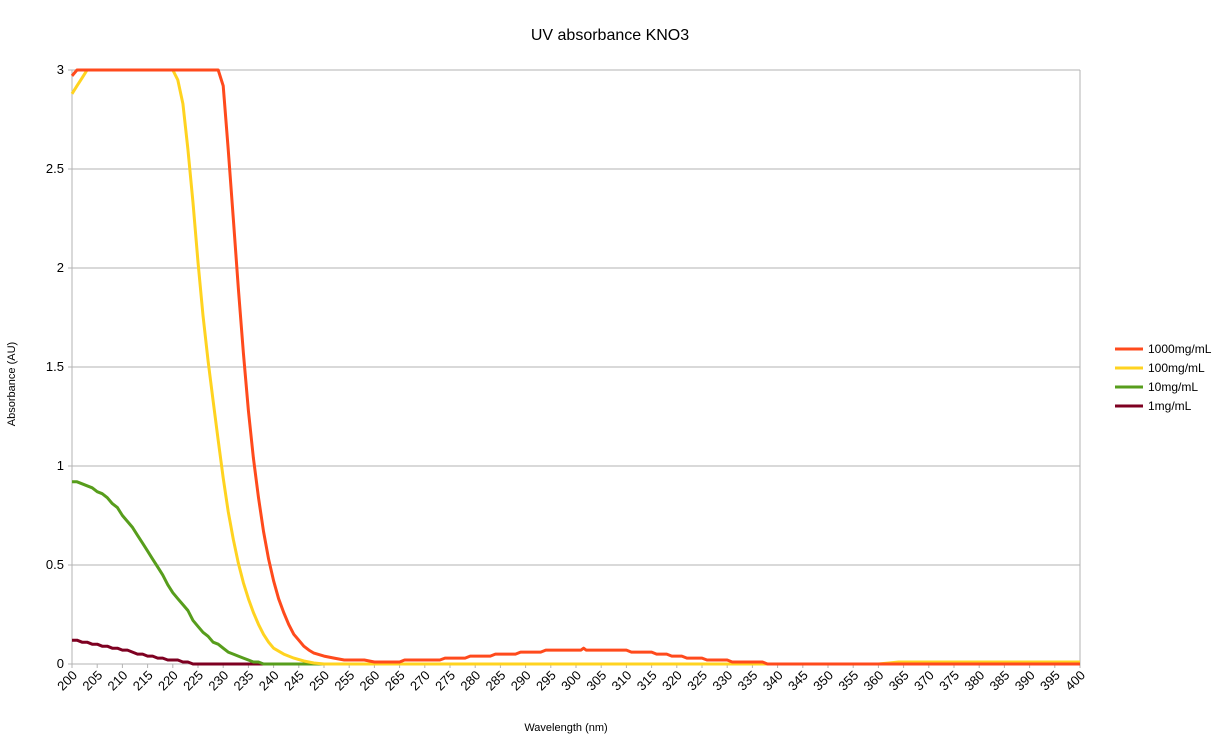 This screenshot has height=747, width=1218. I want to click on x-tick-label: 395, so click(1050, 681).